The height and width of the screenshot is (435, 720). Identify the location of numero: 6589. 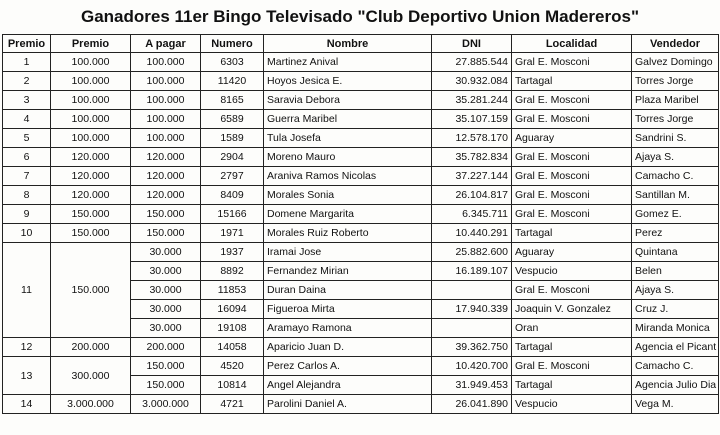
(232, 119).